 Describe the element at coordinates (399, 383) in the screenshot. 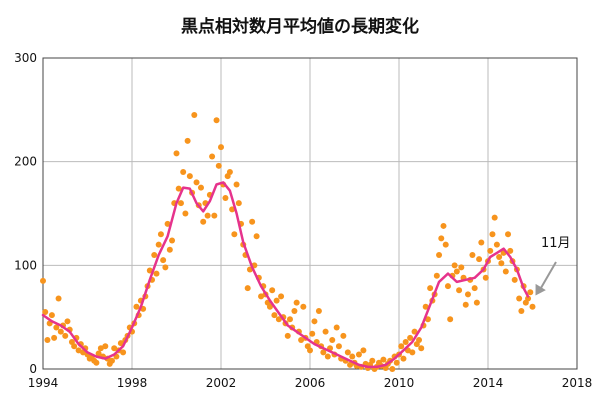

I see `x-tick-label: 2010` at that location.